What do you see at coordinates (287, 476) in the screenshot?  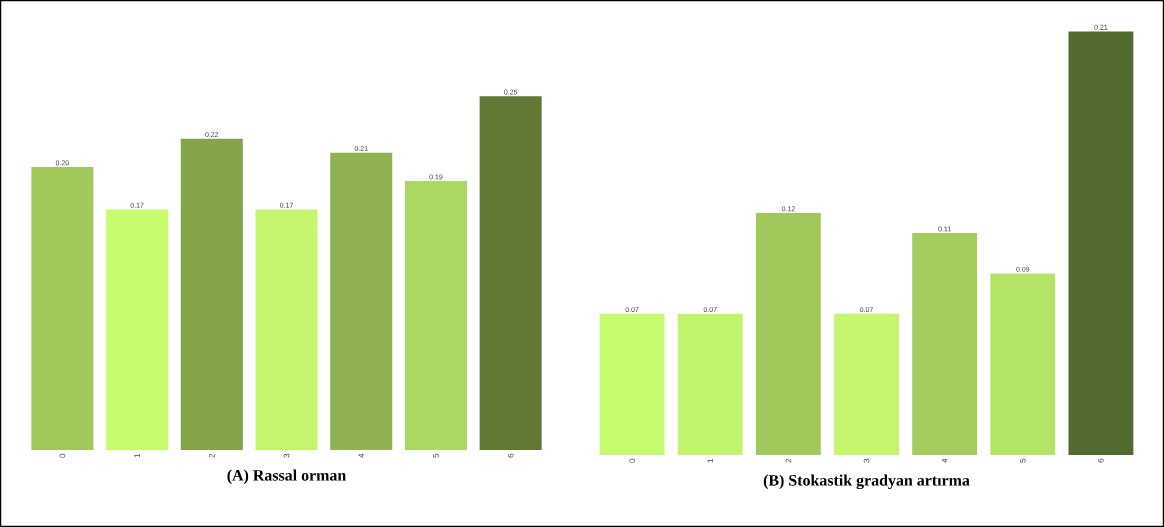 I see `text: (A) Rassal orman` at bounding box center [287, 476].